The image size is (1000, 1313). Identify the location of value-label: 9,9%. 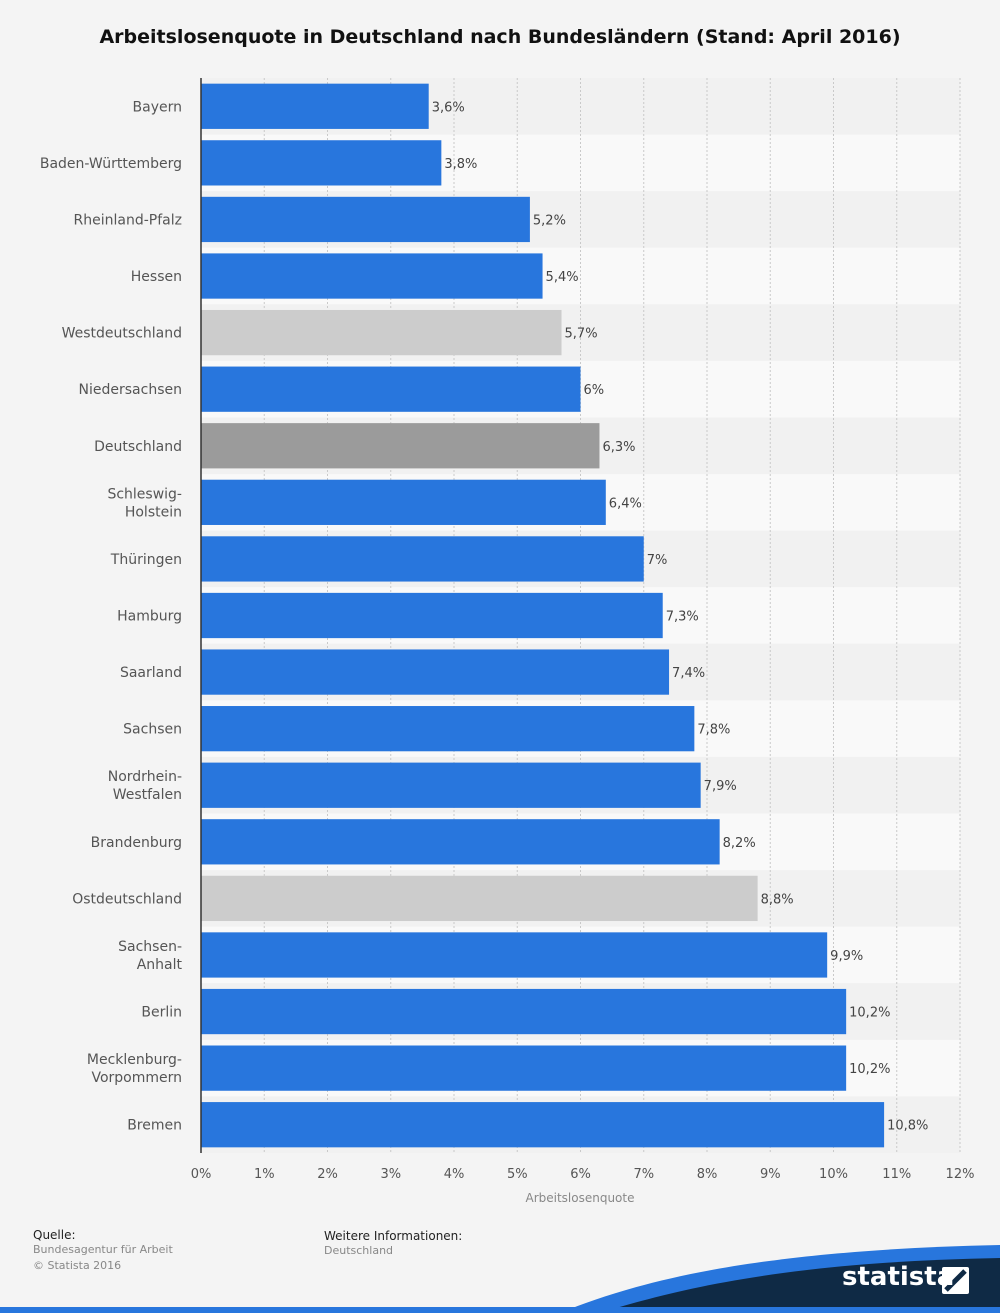
(846, 956).